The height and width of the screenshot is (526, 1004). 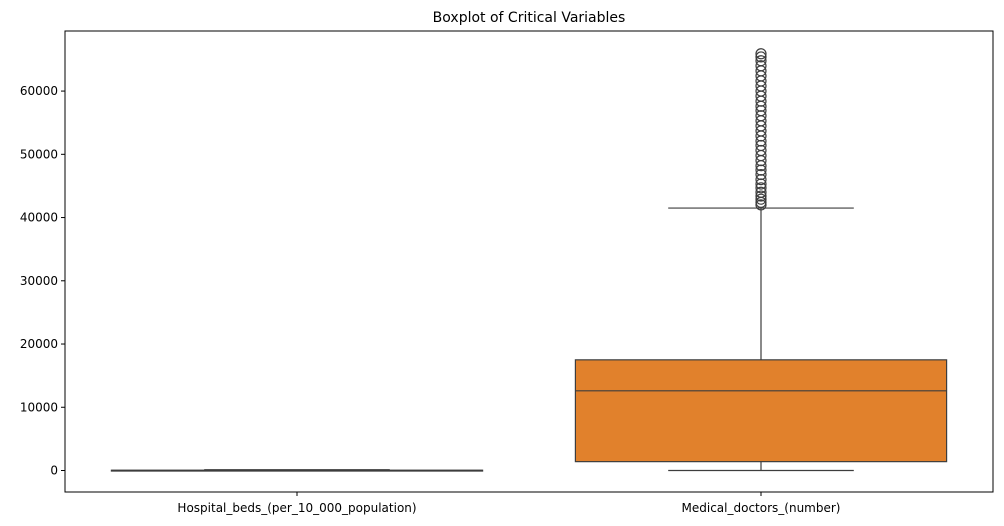 I want to click on chart-title: Boxplot of Critical Variables, so click(x=529, y=18).